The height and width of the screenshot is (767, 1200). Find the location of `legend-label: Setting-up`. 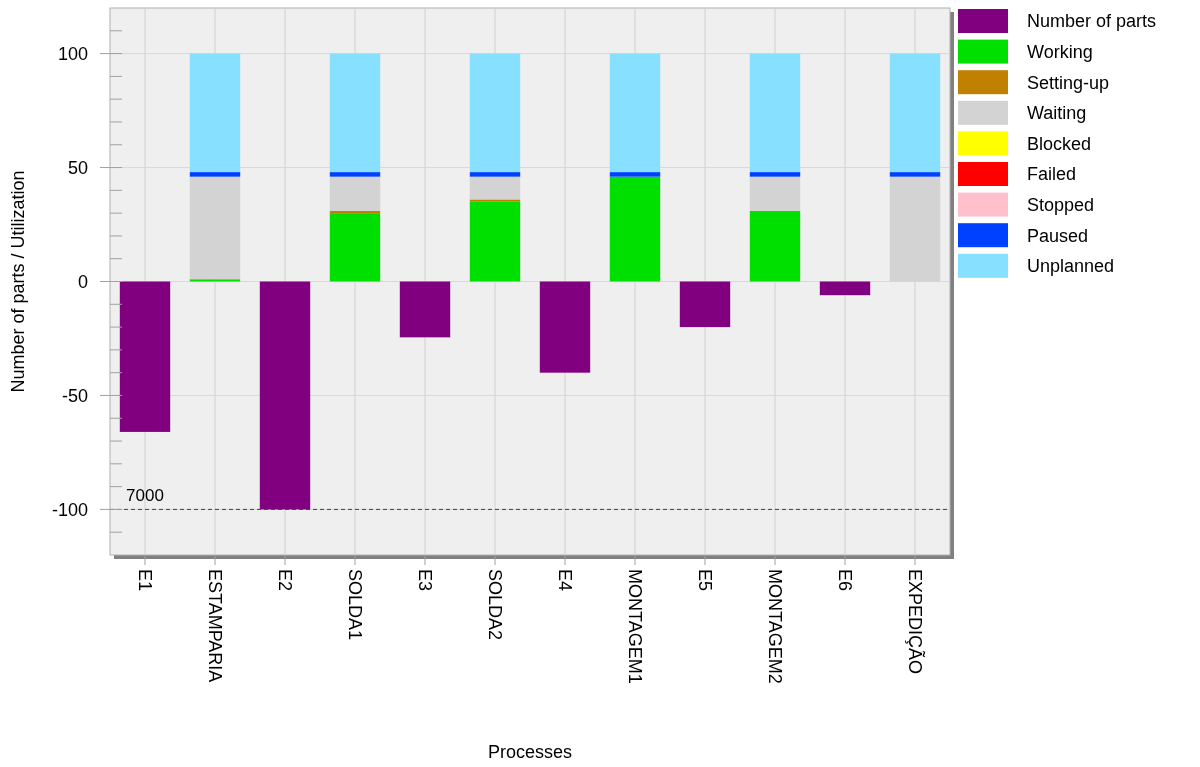

legend-label: Setting-up is located at coordinates (1068, 82).